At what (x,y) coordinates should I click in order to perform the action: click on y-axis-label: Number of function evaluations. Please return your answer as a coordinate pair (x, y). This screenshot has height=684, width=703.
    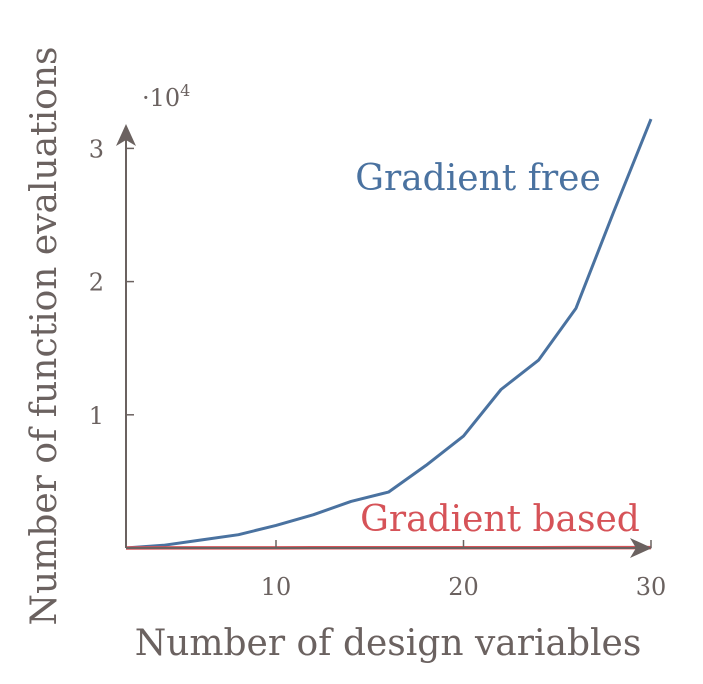
    Looking at the image, I should click on (44, 336).